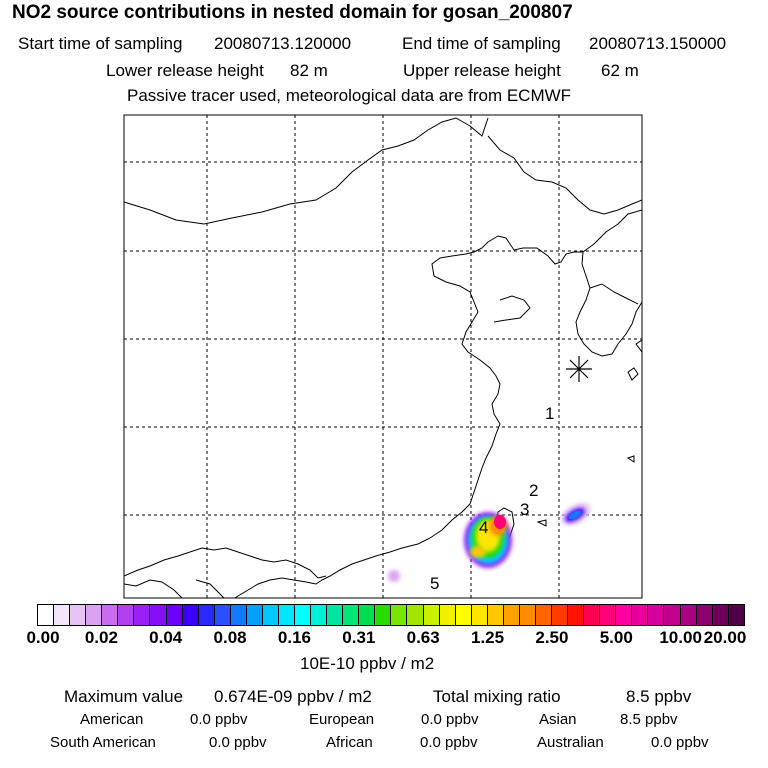 The image size is (768, 768). I want to click on colorbar-tick-label: 1.25, so click(487, 637).